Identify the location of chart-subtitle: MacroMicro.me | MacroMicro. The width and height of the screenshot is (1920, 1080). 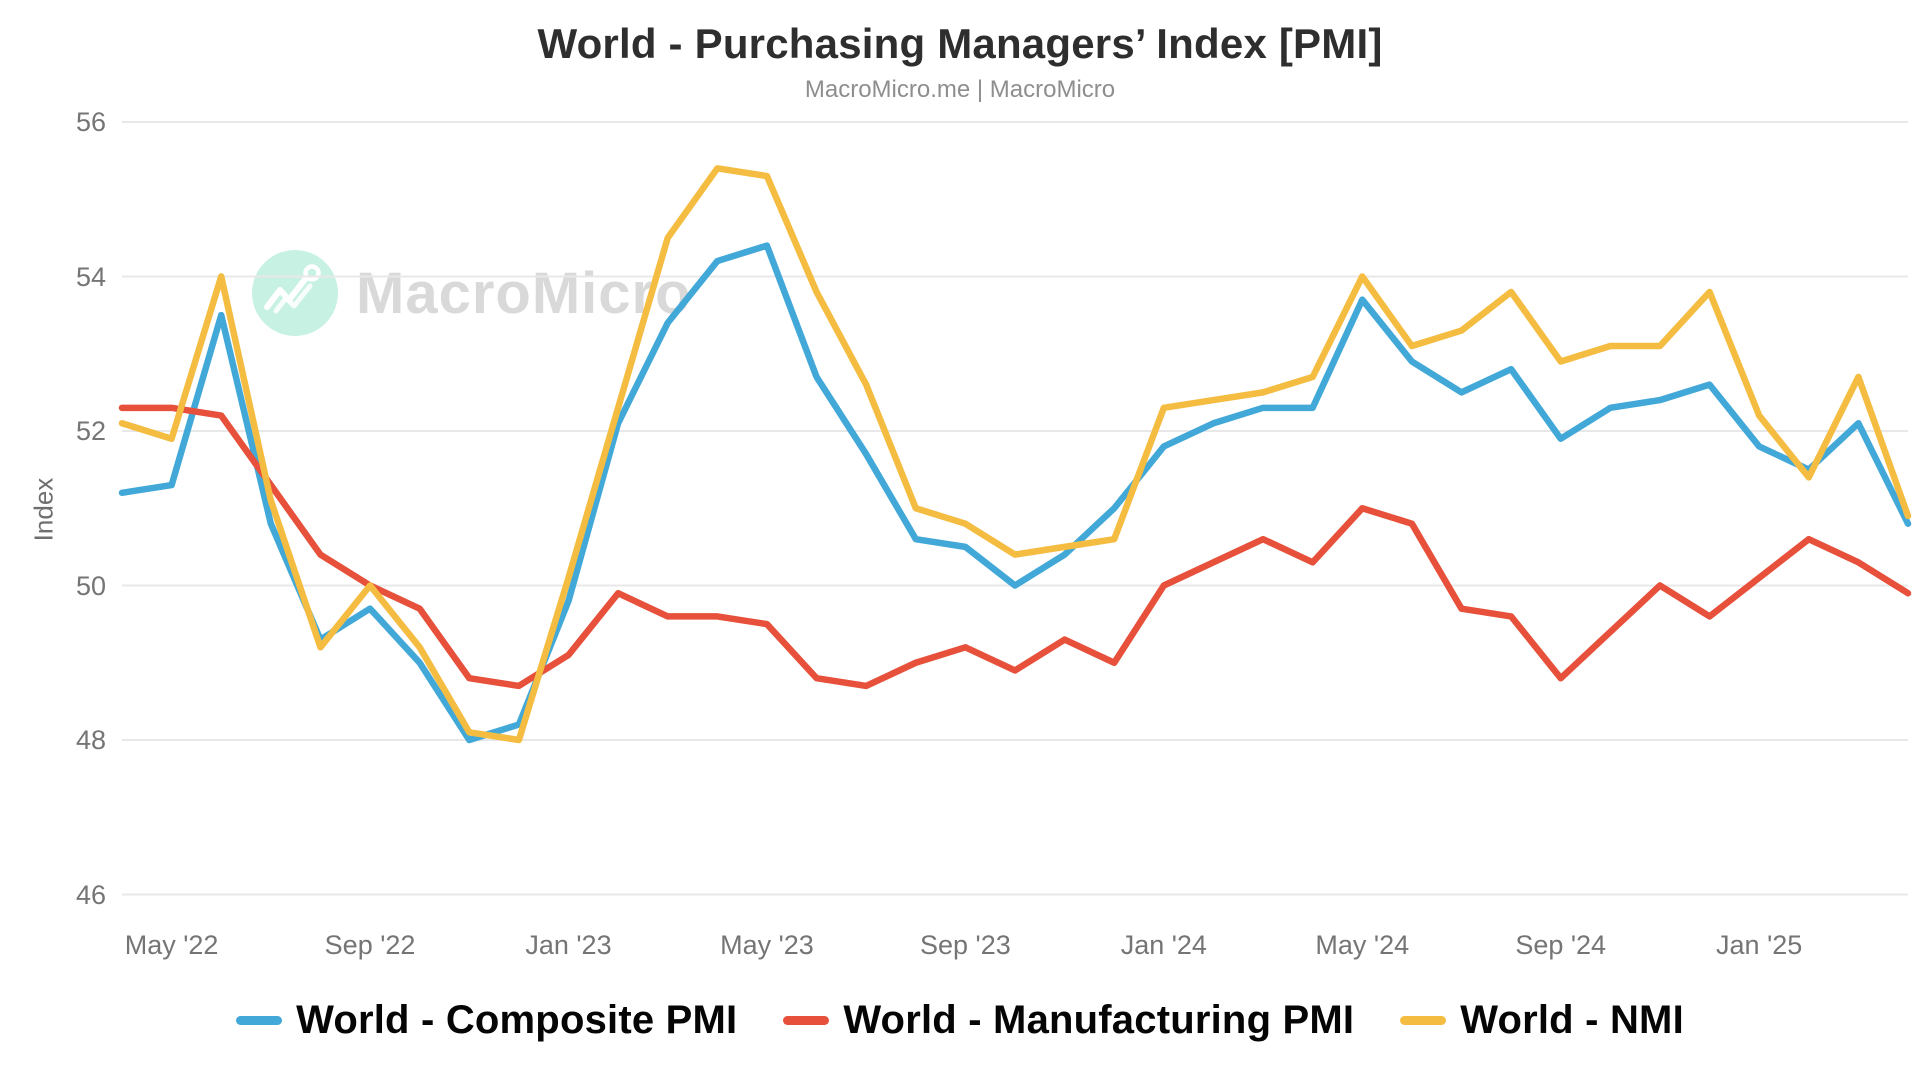
(960, 89).